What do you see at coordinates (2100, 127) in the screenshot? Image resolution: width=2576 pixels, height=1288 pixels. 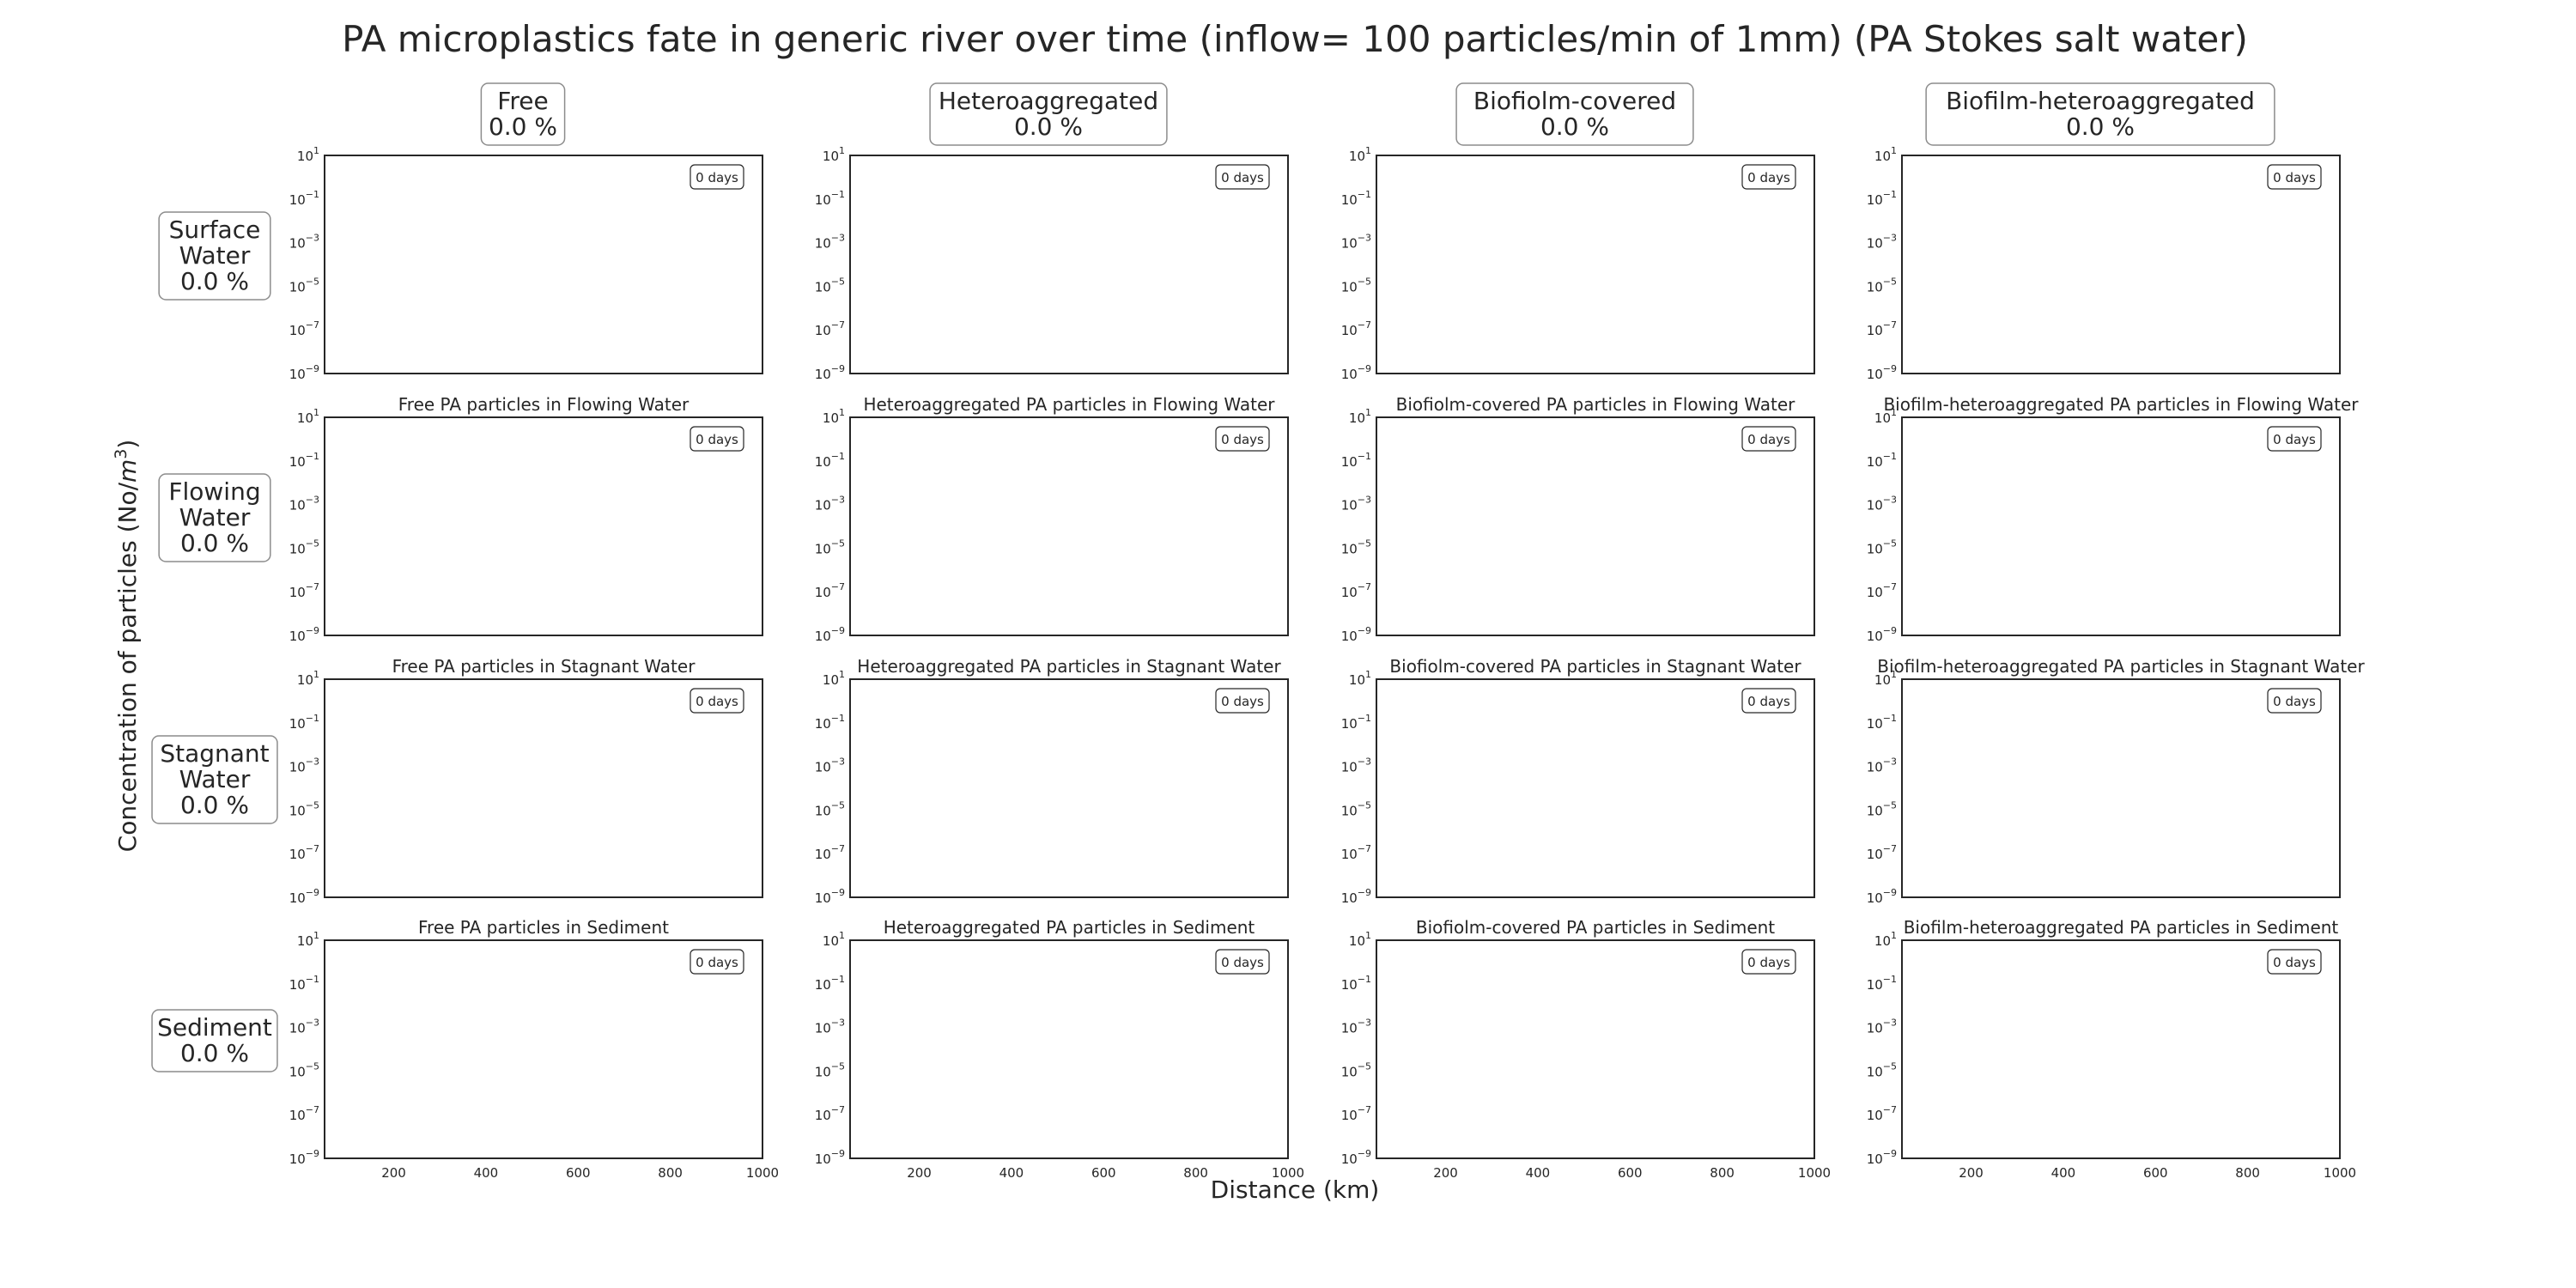 I see `column-header-4-percent: 0.0 %` at bounding box center [2100, 127].